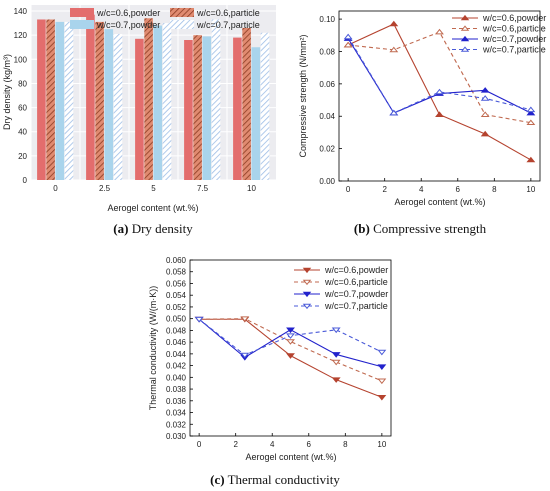 The image size is (550, 491). I want to click on legend-label: w/c=0.6,powder, so click(356, 270).